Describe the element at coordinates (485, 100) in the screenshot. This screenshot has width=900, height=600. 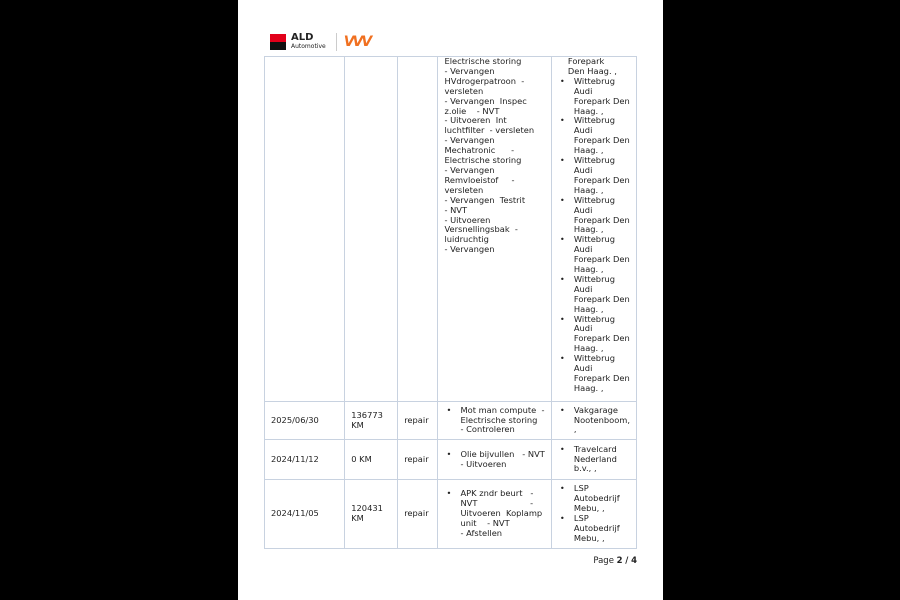
I see `description-line: - Vervangen Inspec` at that location.